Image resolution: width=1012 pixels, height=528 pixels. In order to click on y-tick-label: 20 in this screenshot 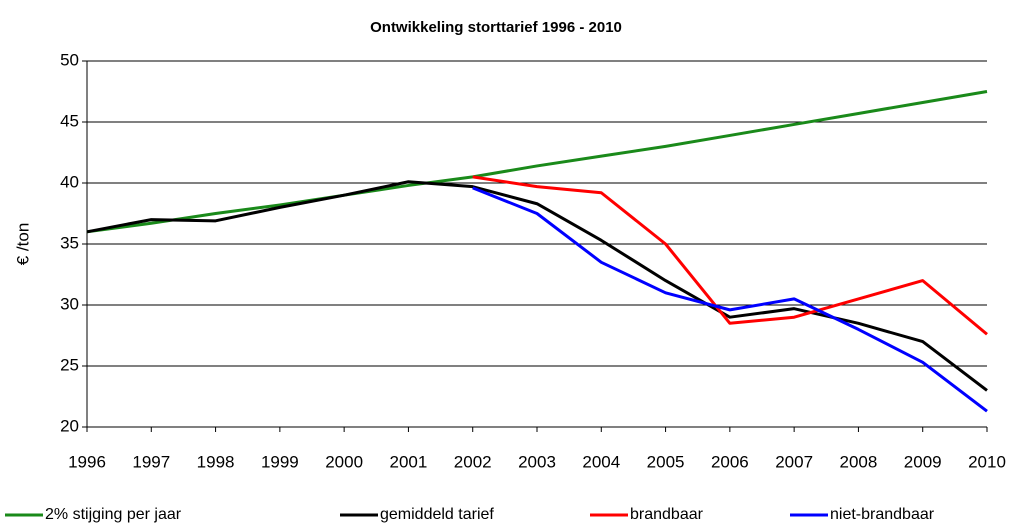, I will do `click(69, 425)`.